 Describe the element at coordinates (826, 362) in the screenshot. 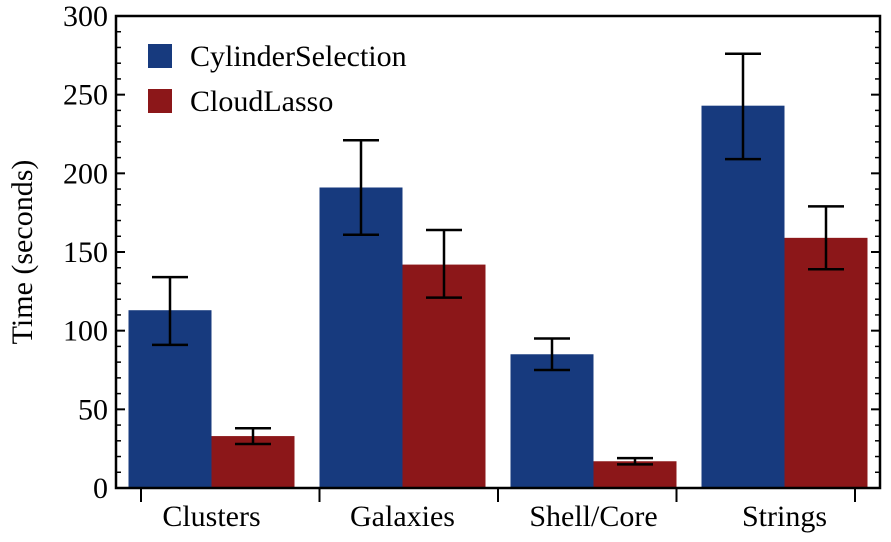

I see `bar-cloudlasso-strings` at that location.